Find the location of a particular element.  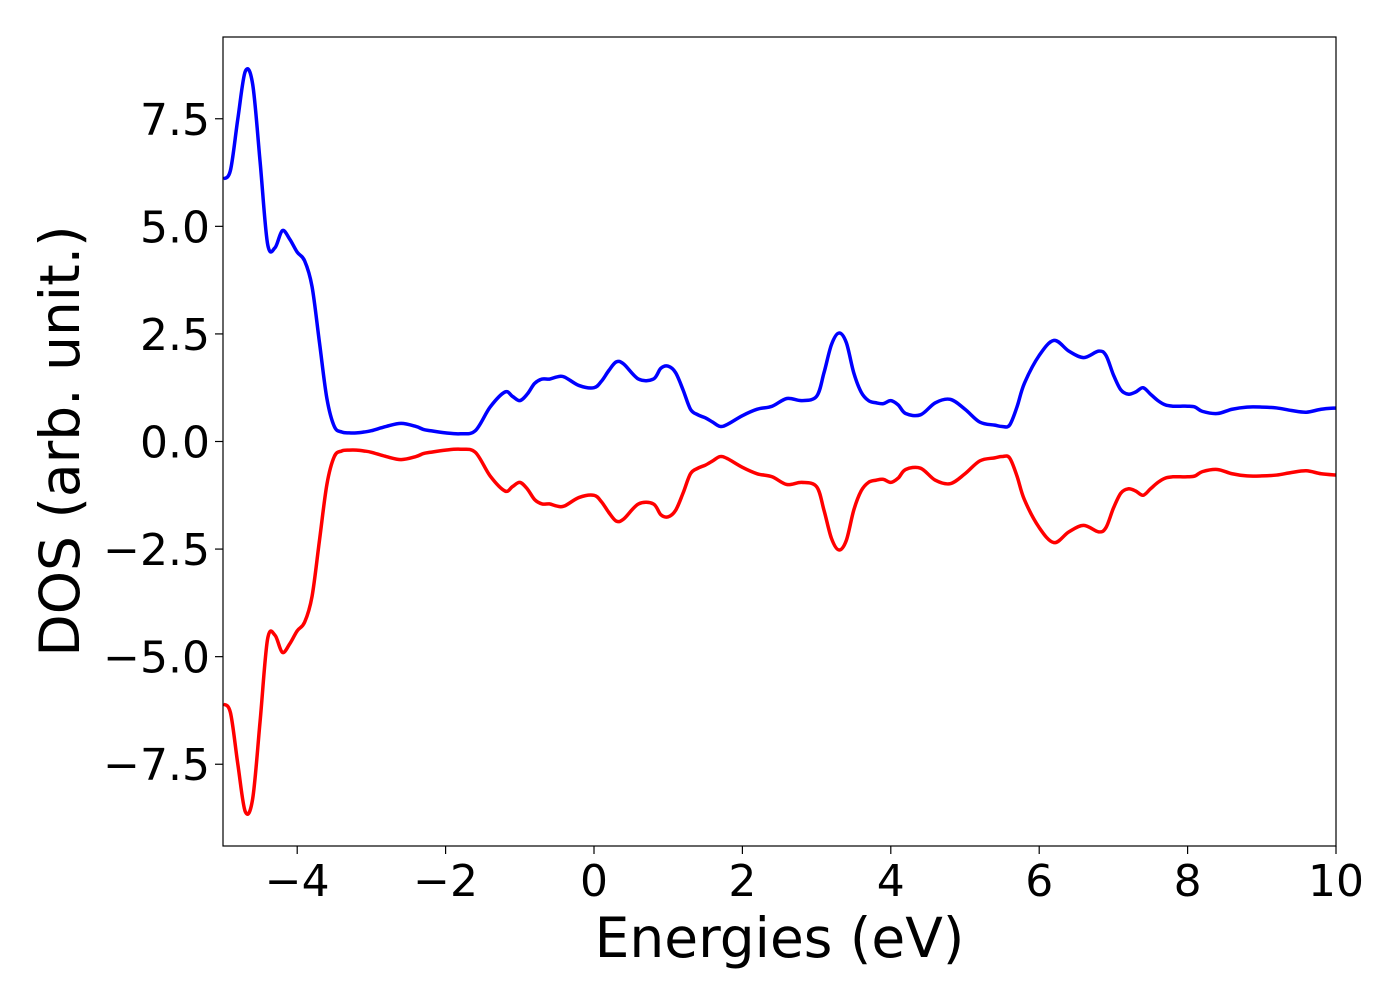

y-tick-label: 2.5 is located at coordinates (175, 335).